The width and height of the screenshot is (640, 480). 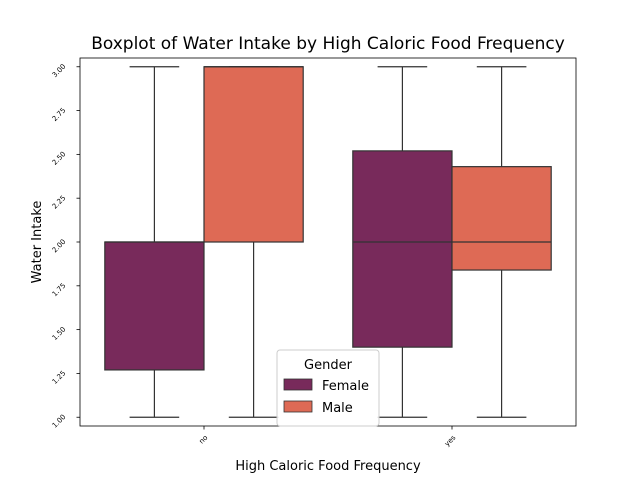 I want to click on box-male-no, so click(x=253, y=154).